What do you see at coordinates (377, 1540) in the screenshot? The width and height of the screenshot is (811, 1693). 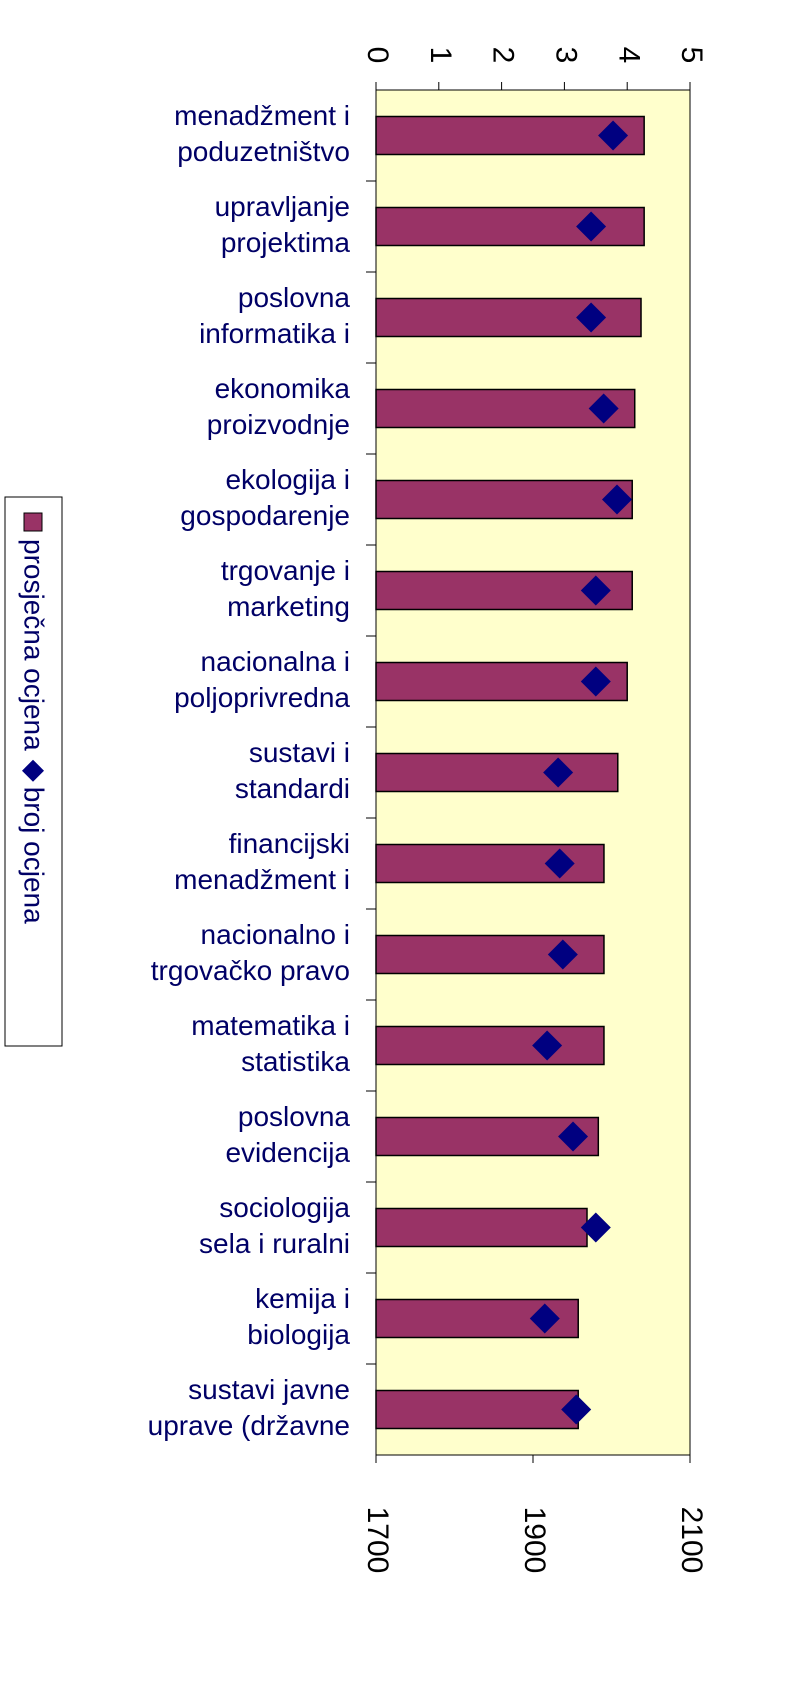 I see `y2-tick-label: 1700` at bounding box center [377, 1540].